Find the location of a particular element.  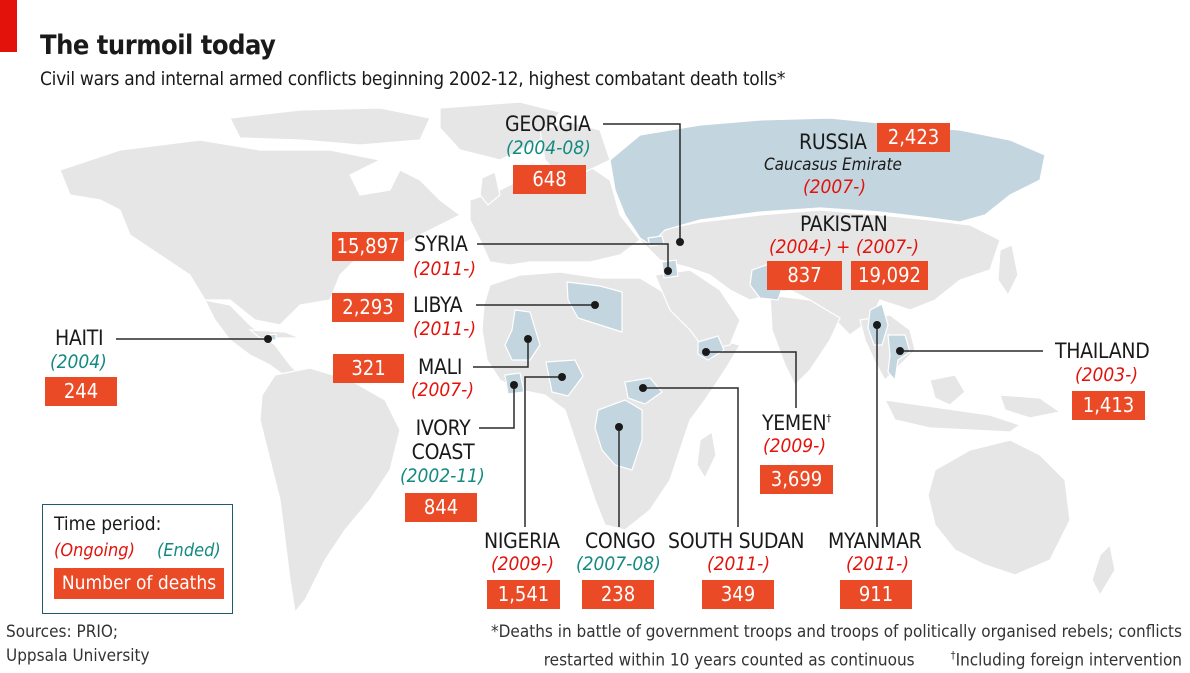

mali-period: (2007-) is located at coordinates (443, 390).